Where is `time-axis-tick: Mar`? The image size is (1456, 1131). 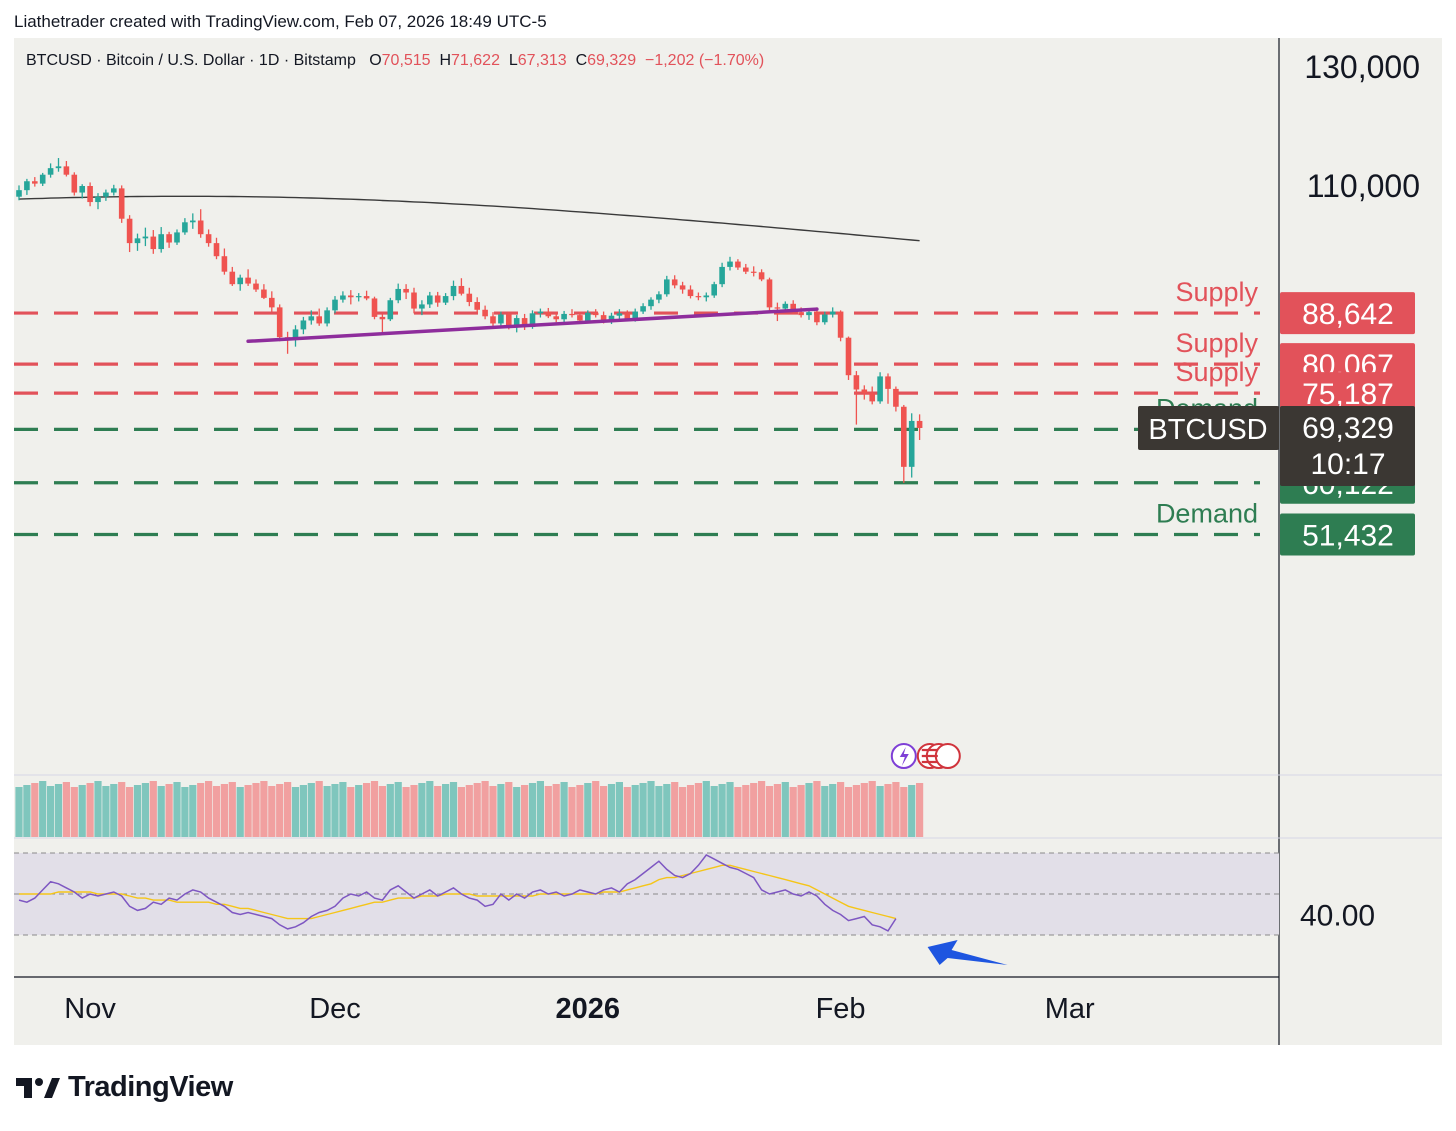
time-axis-tick: Mar is located at coordinates (1070, 1009).